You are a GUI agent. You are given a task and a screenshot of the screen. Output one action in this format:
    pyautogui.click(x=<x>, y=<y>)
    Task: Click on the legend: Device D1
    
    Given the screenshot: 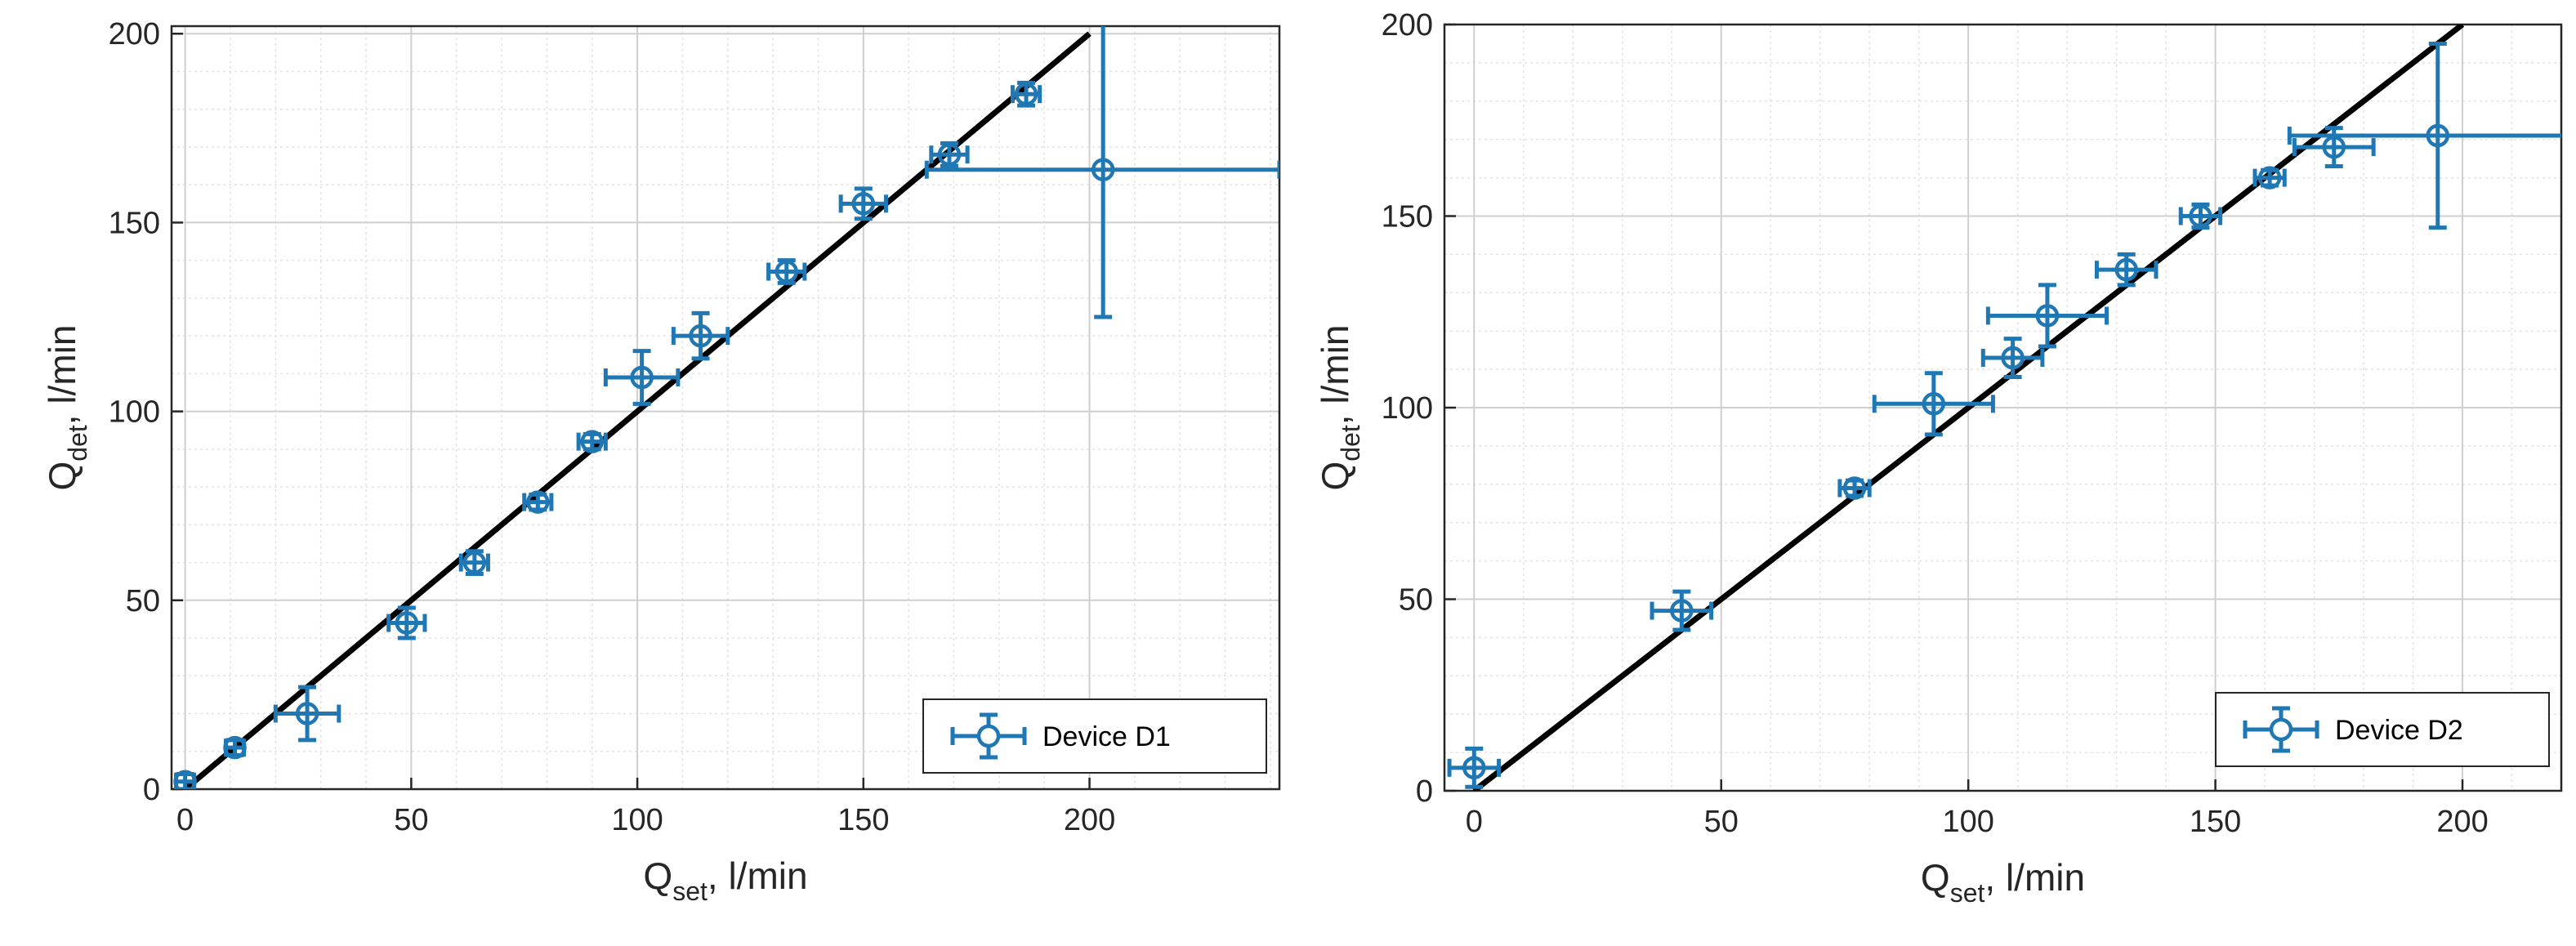 What is the action you would take?
    pyautogui.click(x=1094, y=736)
    